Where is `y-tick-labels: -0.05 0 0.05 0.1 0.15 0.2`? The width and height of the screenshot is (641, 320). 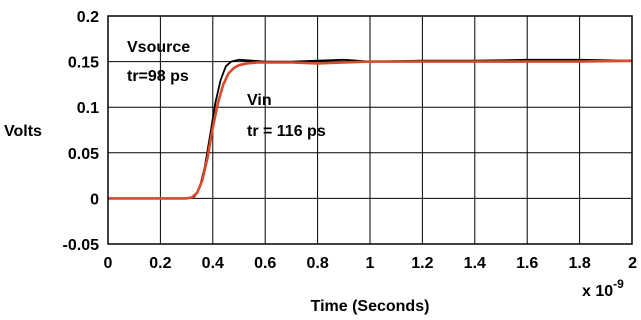 y-tick-labels: -0.05 0 0.05 0.1 0.15 0.2 is located at coordinates (81, 131).